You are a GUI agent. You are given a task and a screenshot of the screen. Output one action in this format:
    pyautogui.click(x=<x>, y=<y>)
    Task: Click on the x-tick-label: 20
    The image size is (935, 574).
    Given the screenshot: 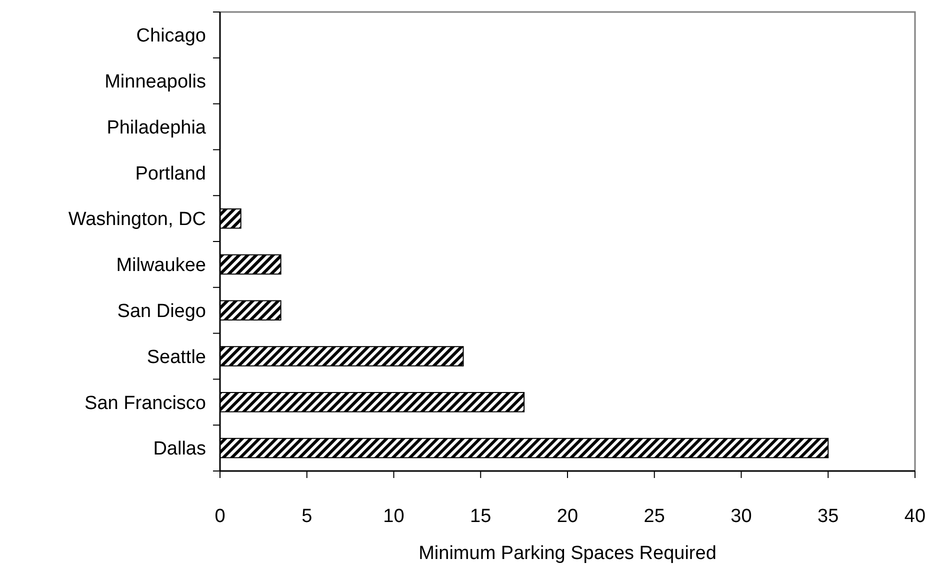 What is the action you would take?
    pyautogui.click(x=567, y=516)
    